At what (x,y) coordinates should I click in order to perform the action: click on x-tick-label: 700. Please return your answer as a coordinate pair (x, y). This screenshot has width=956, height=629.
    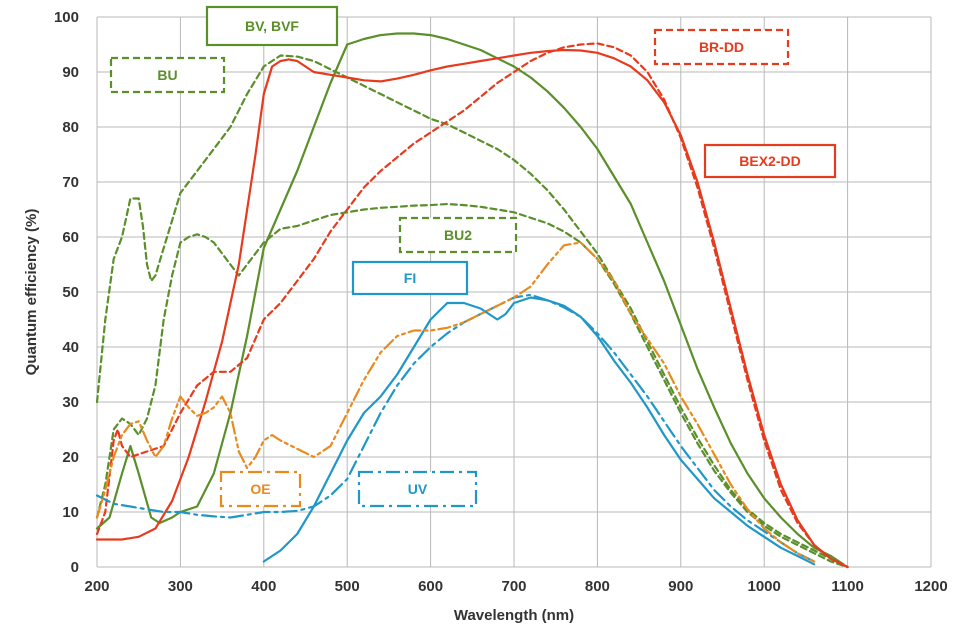
    Looking at the image, I should click on (513, 586).